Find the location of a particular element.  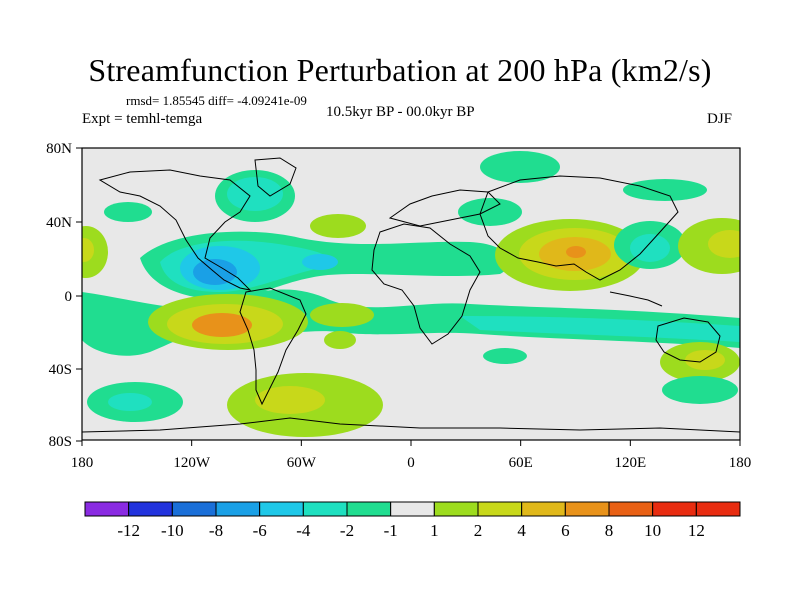

lat-tick-label: 80N is located at coordinates (59, 149).